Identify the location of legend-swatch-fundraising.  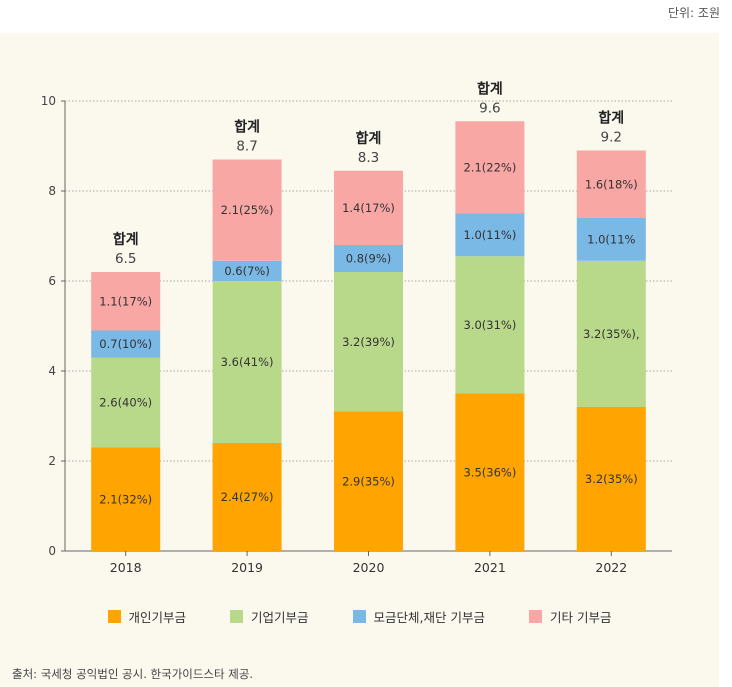
(359, 616).